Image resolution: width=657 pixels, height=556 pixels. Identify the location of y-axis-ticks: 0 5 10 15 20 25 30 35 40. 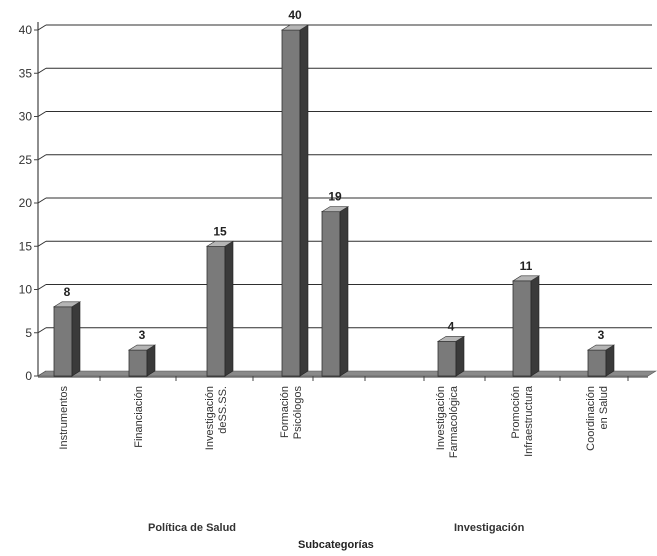
(28, 203).